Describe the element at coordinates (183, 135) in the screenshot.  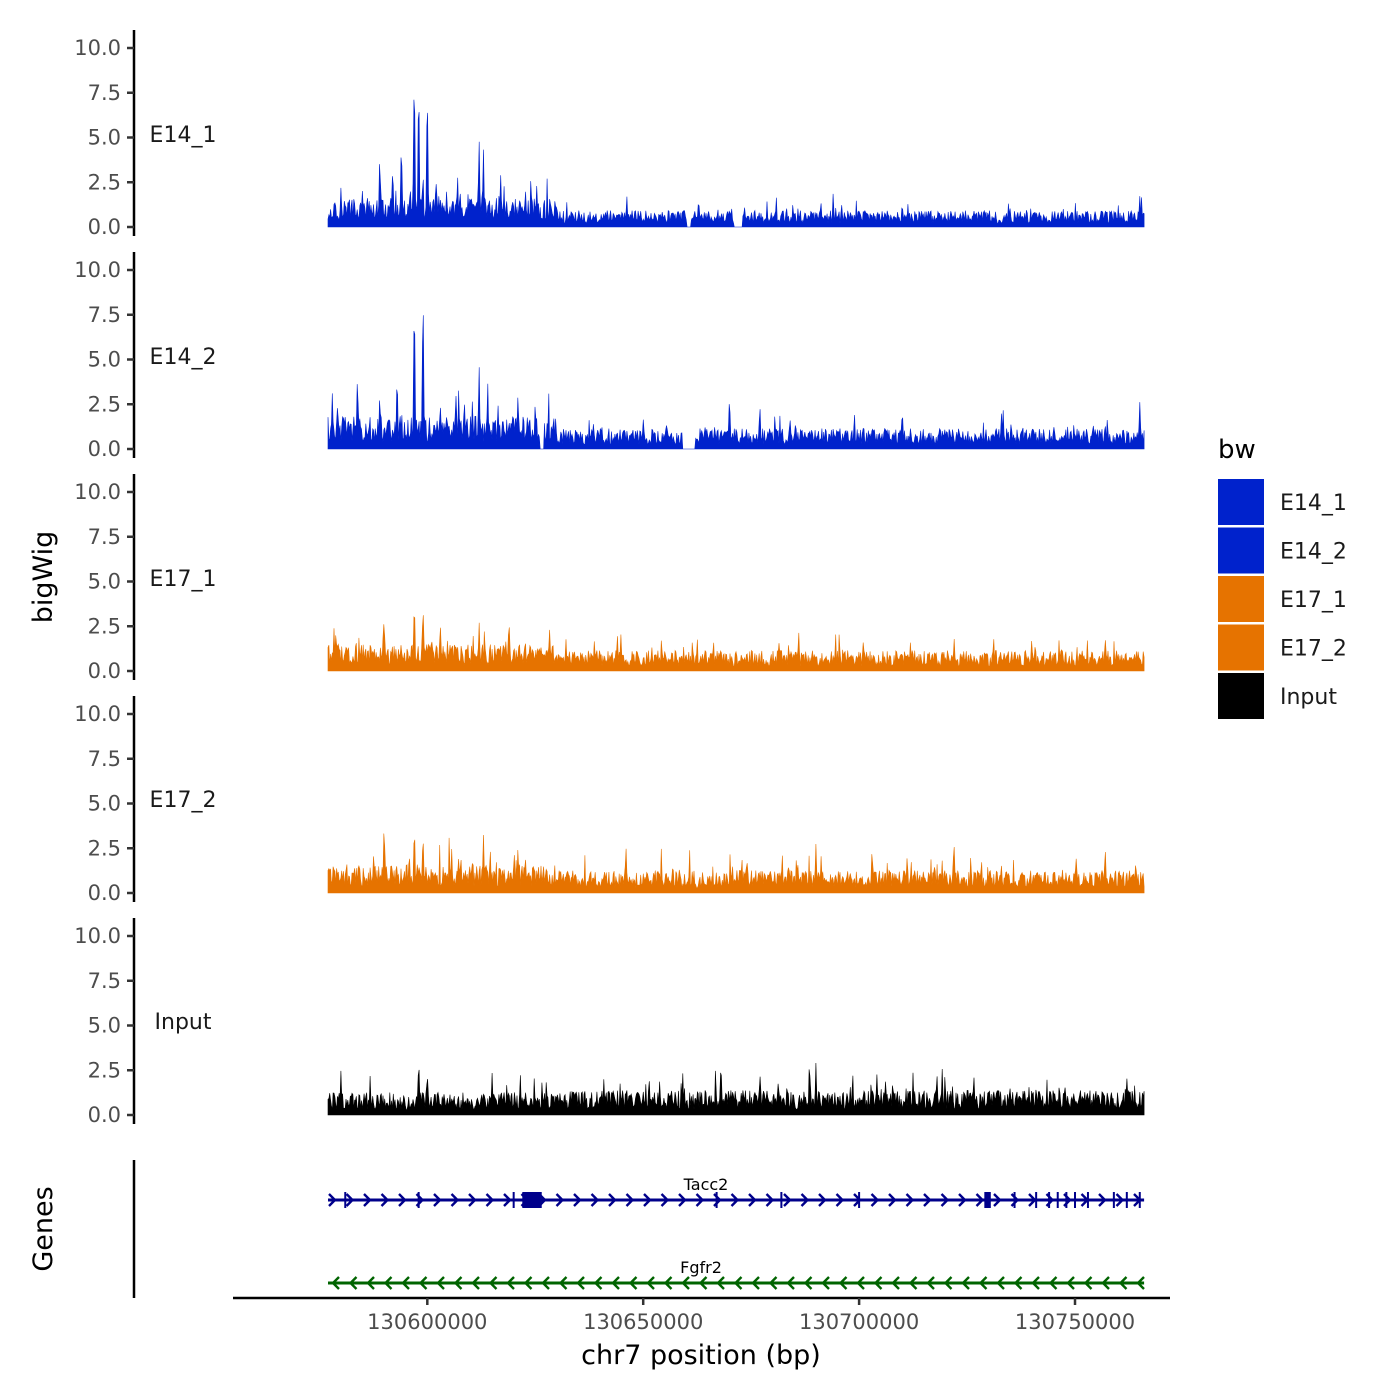
I see `track-label-e14-1: E14_1` at that location.